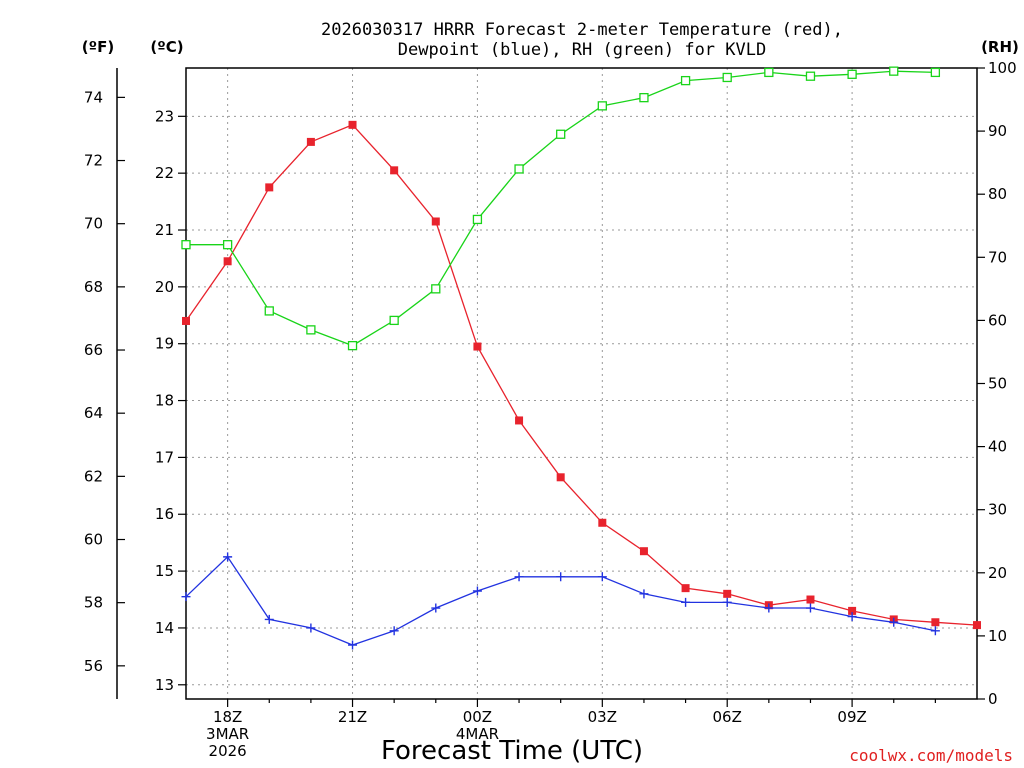 This screenshot has height=768, width=1024. What do you see at coordinates (997, 573) in the screenshot?
I see `rh-tick-label: 20` at bounding box center [997, 573].